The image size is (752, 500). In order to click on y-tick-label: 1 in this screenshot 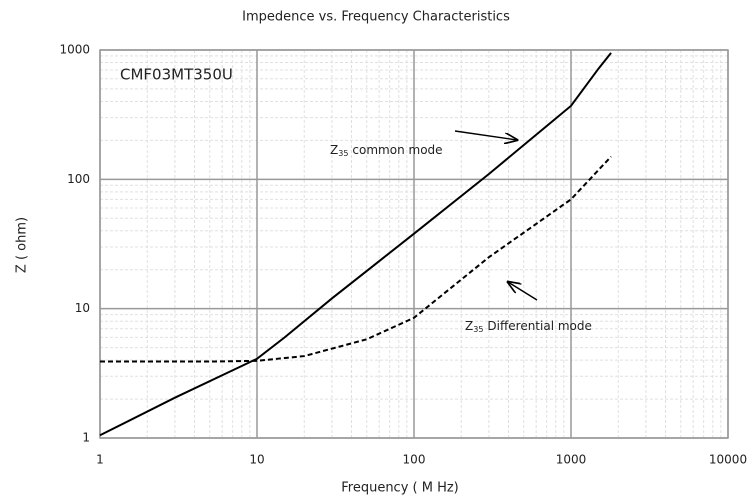, I will do `click(86, 438)`.